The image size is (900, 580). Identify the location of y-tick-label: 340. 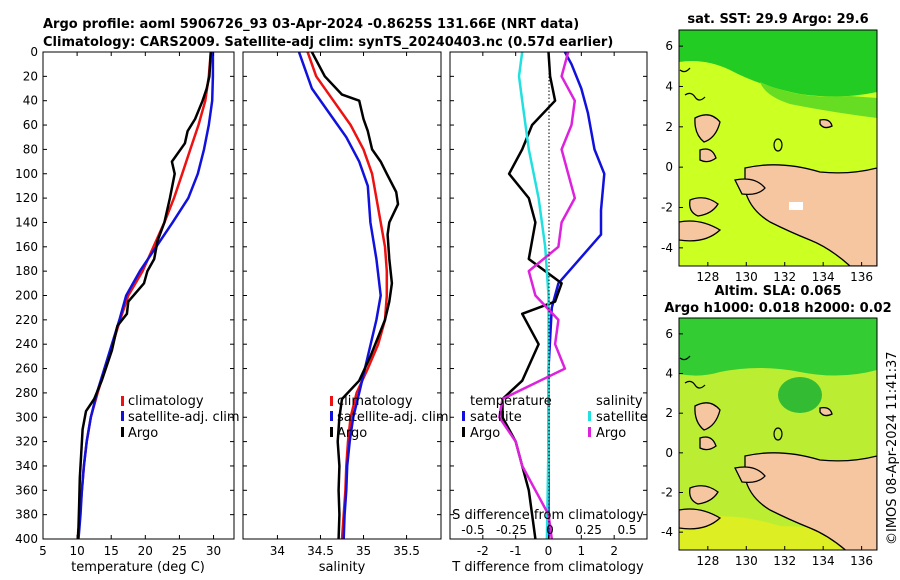
(26, 466).